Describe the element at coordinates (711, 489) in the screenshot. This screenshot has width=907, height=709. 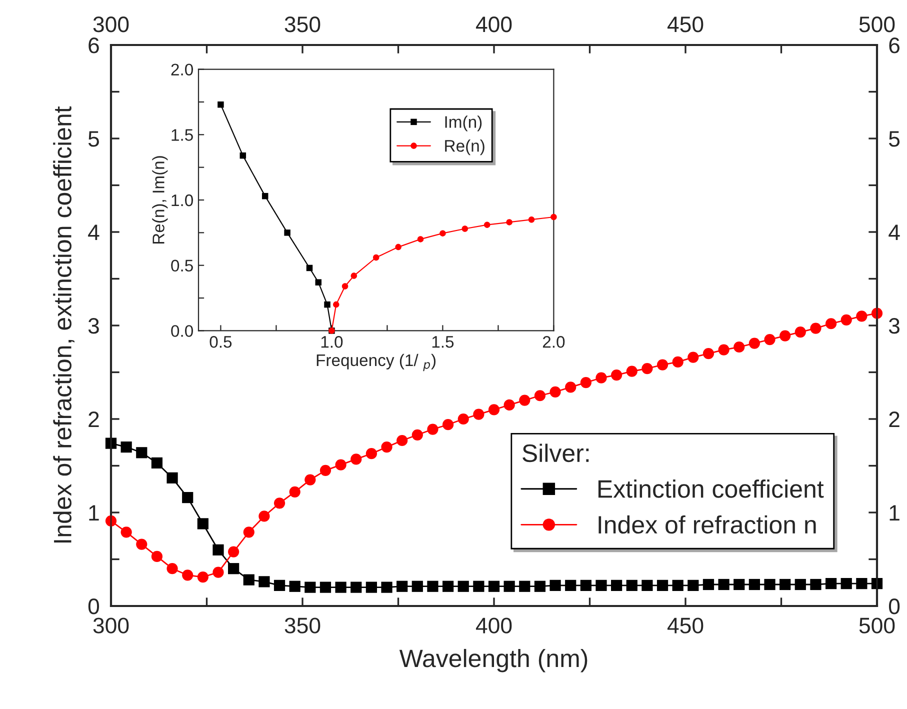
I see `legend-label: Extinction coefficient` at that location.